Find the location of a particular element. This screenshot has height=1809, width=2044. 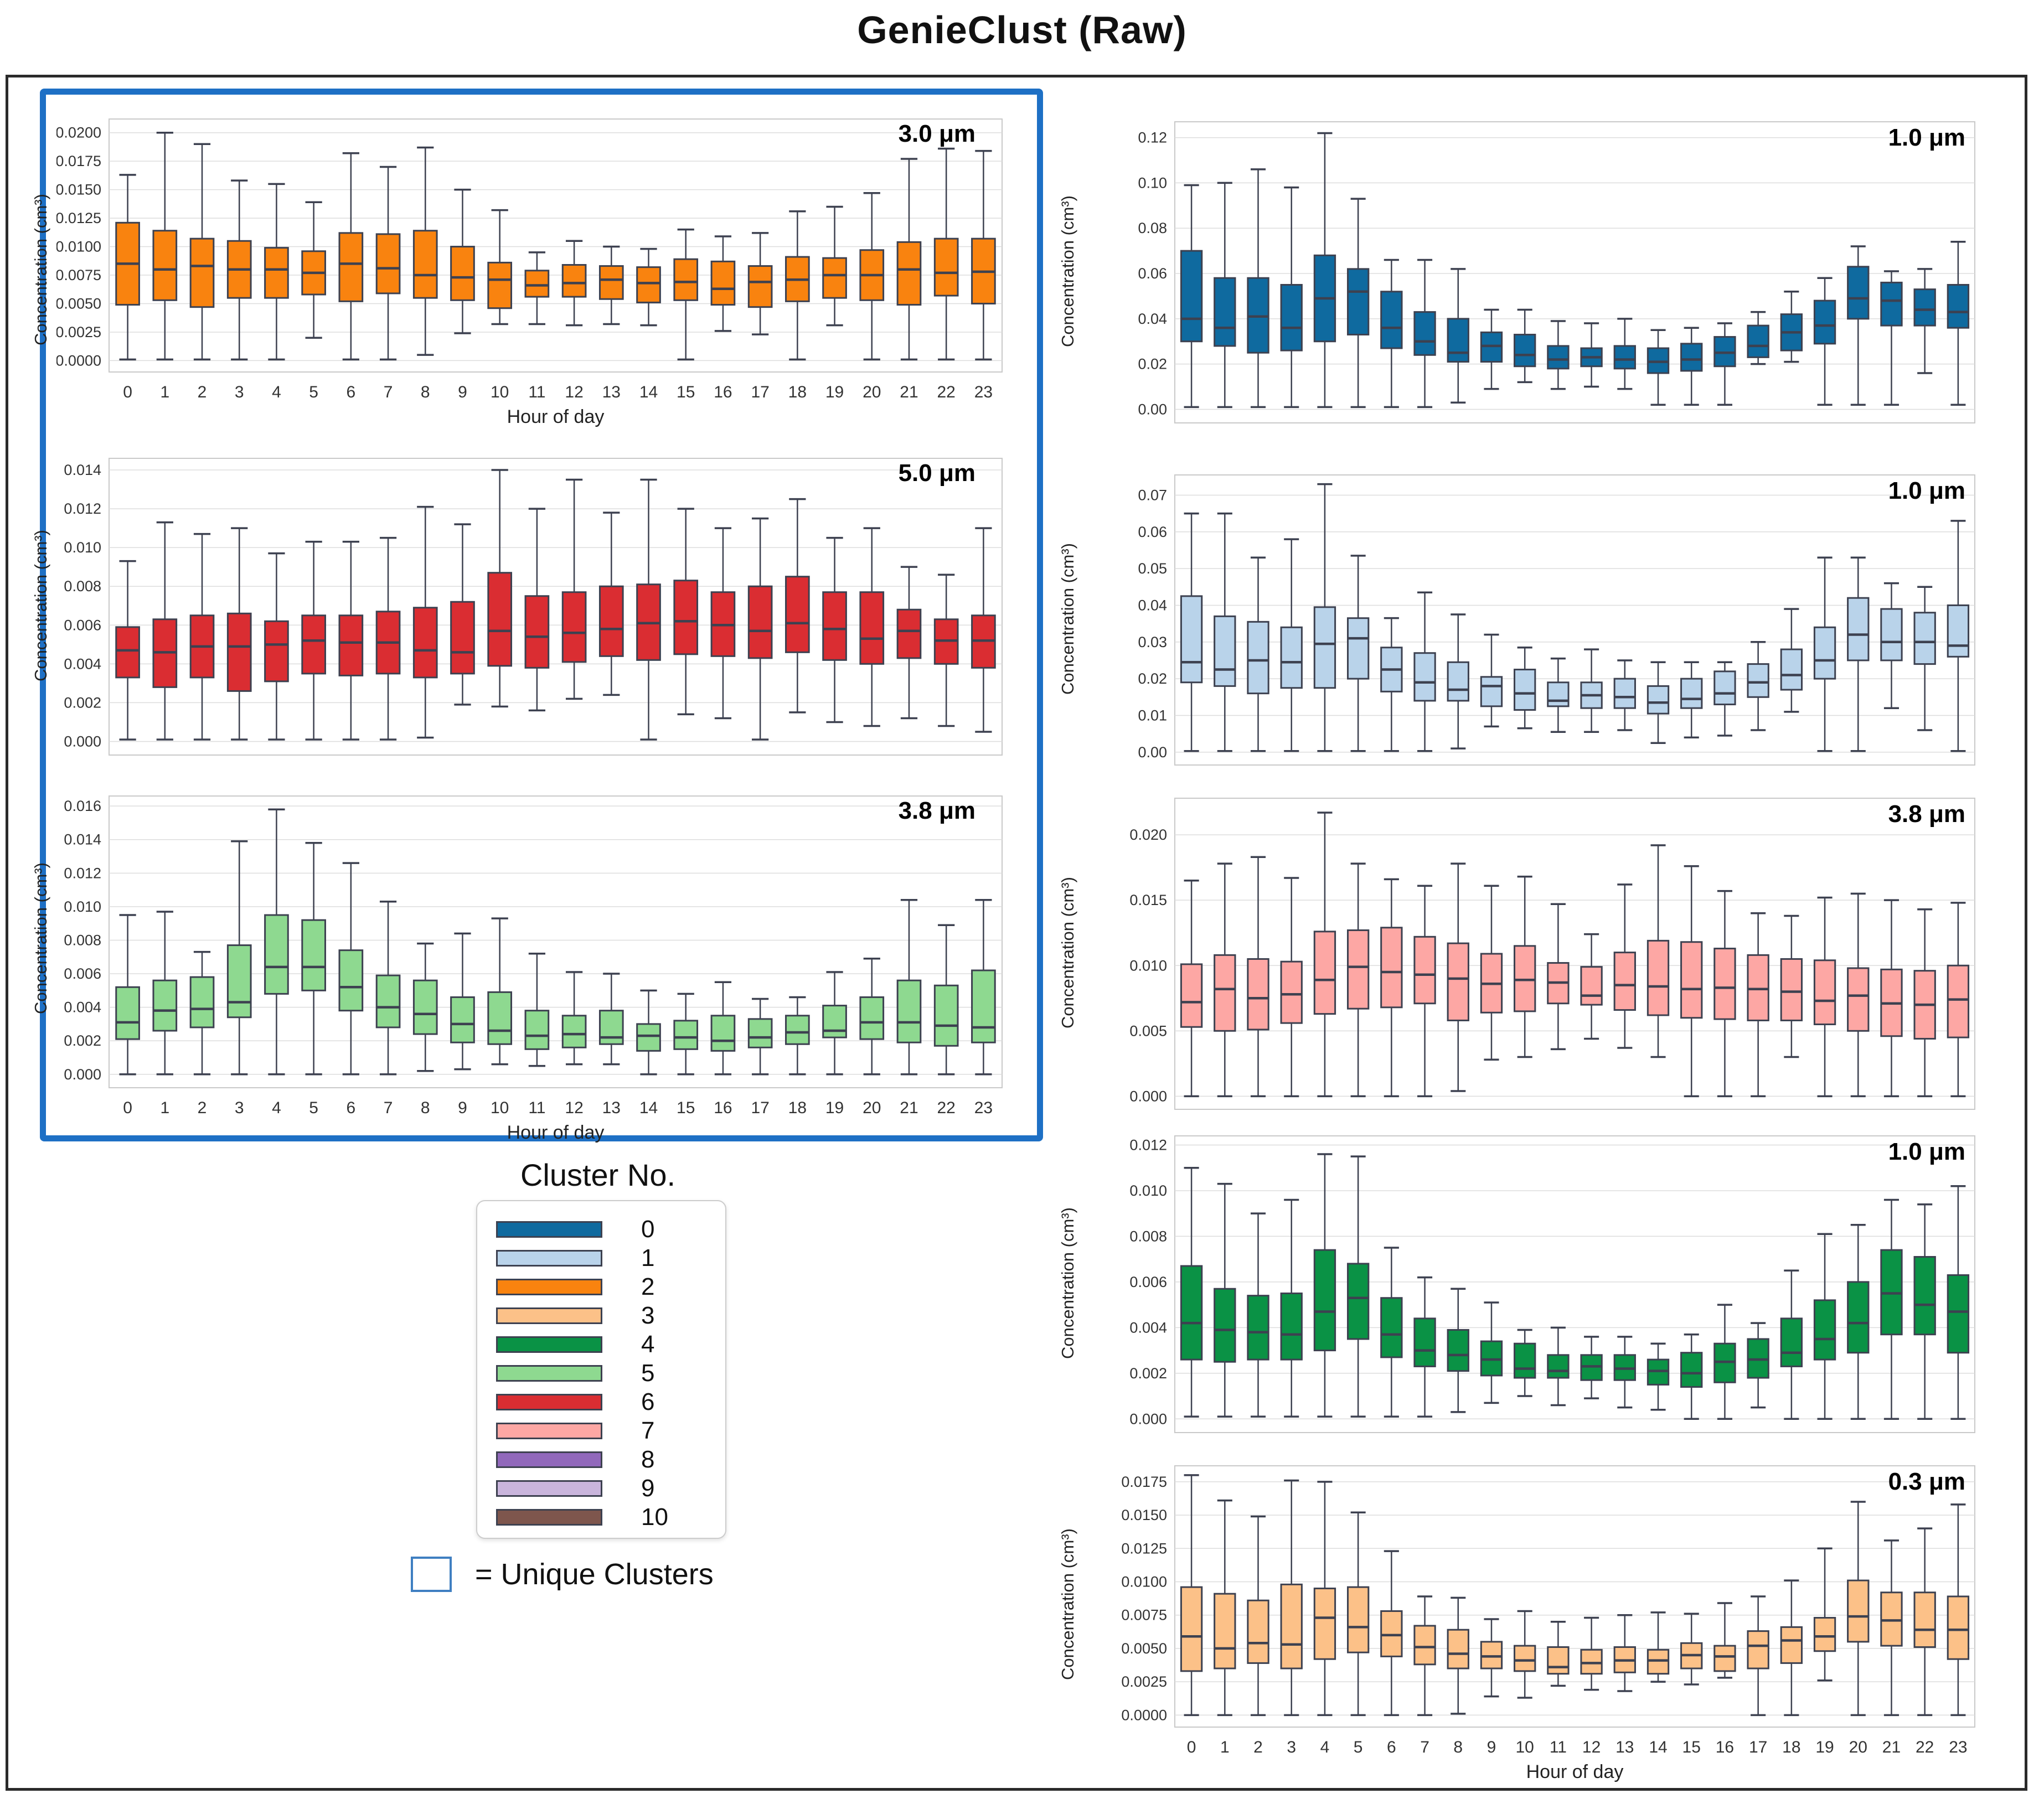

svg-text: 0.00 is located at coordinates (1152, 409).